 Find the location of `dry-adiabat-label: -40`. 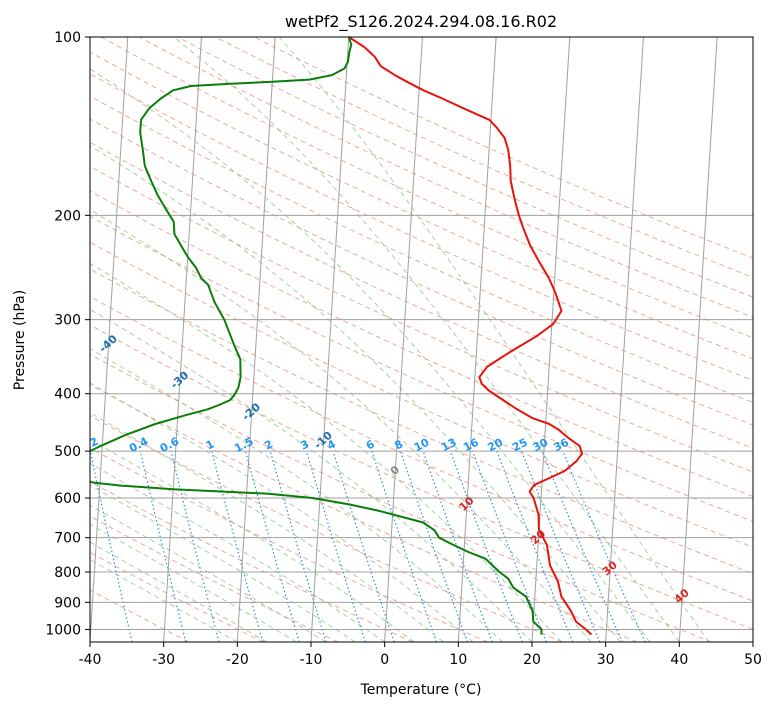

dry-adiabat-label: -40 is located at coordinates (109, 343).